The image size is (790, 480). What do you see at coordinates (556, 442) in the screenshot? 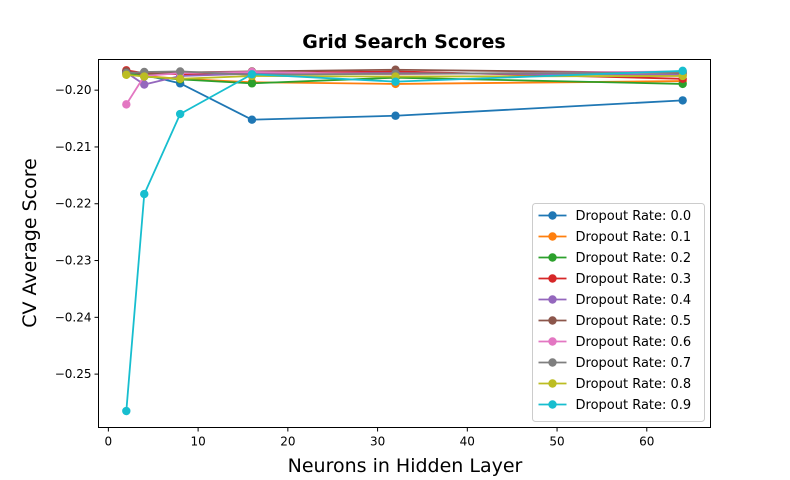
I see `x-tick-label: 50` at bounding box center [556, 442].